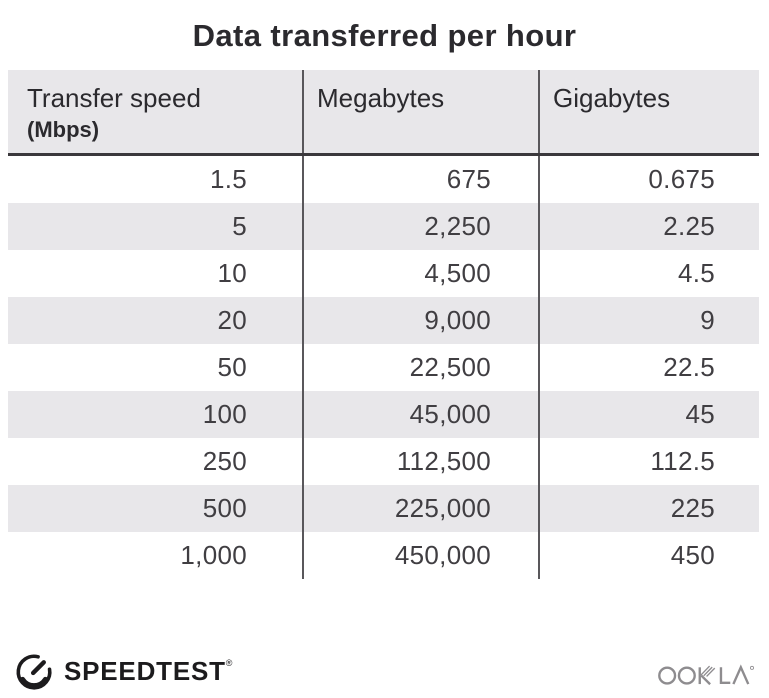 The width and height of the screenshot is (769, 698). Describe the element at coordinates (114, 98) in the screenshot. I see `header-label: Transfer speed` at that location.